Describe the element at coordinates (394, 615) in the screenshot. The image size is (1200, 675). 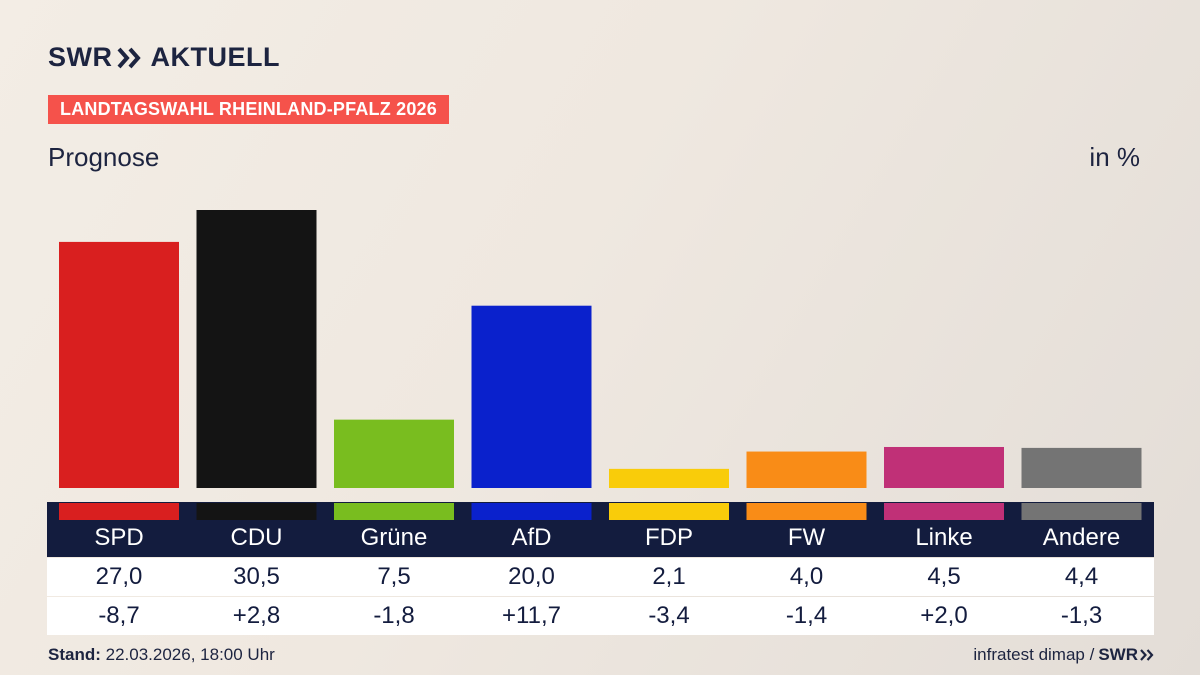
I see `change-label: -1,8` at that location.